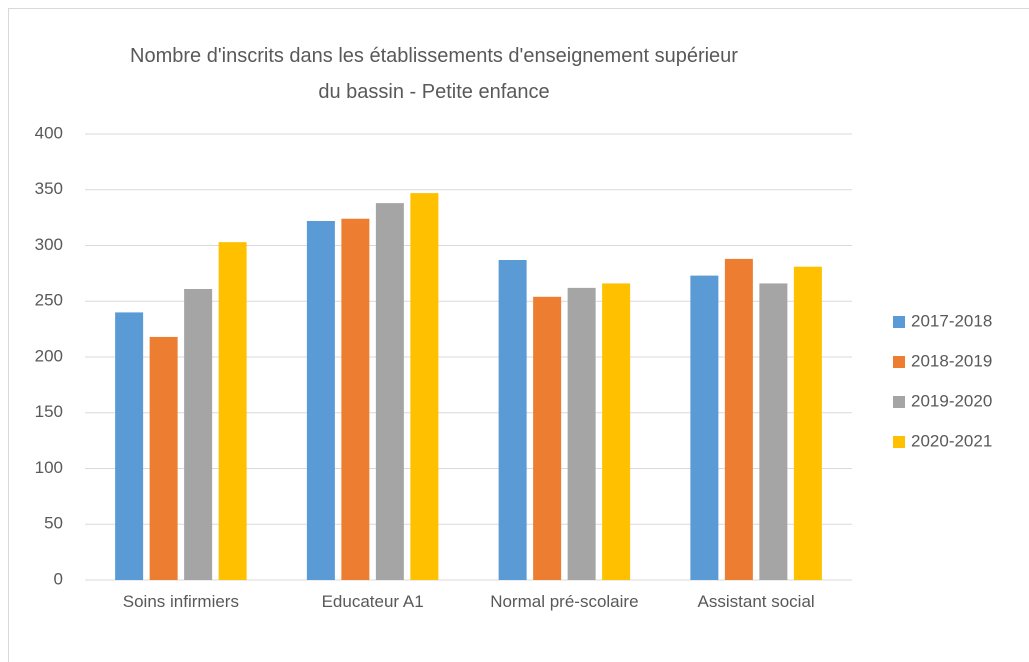  Describe the element at coordinates (372, 601) in the screenshot. I see `x-tick-label: Educateur A1` at that location.